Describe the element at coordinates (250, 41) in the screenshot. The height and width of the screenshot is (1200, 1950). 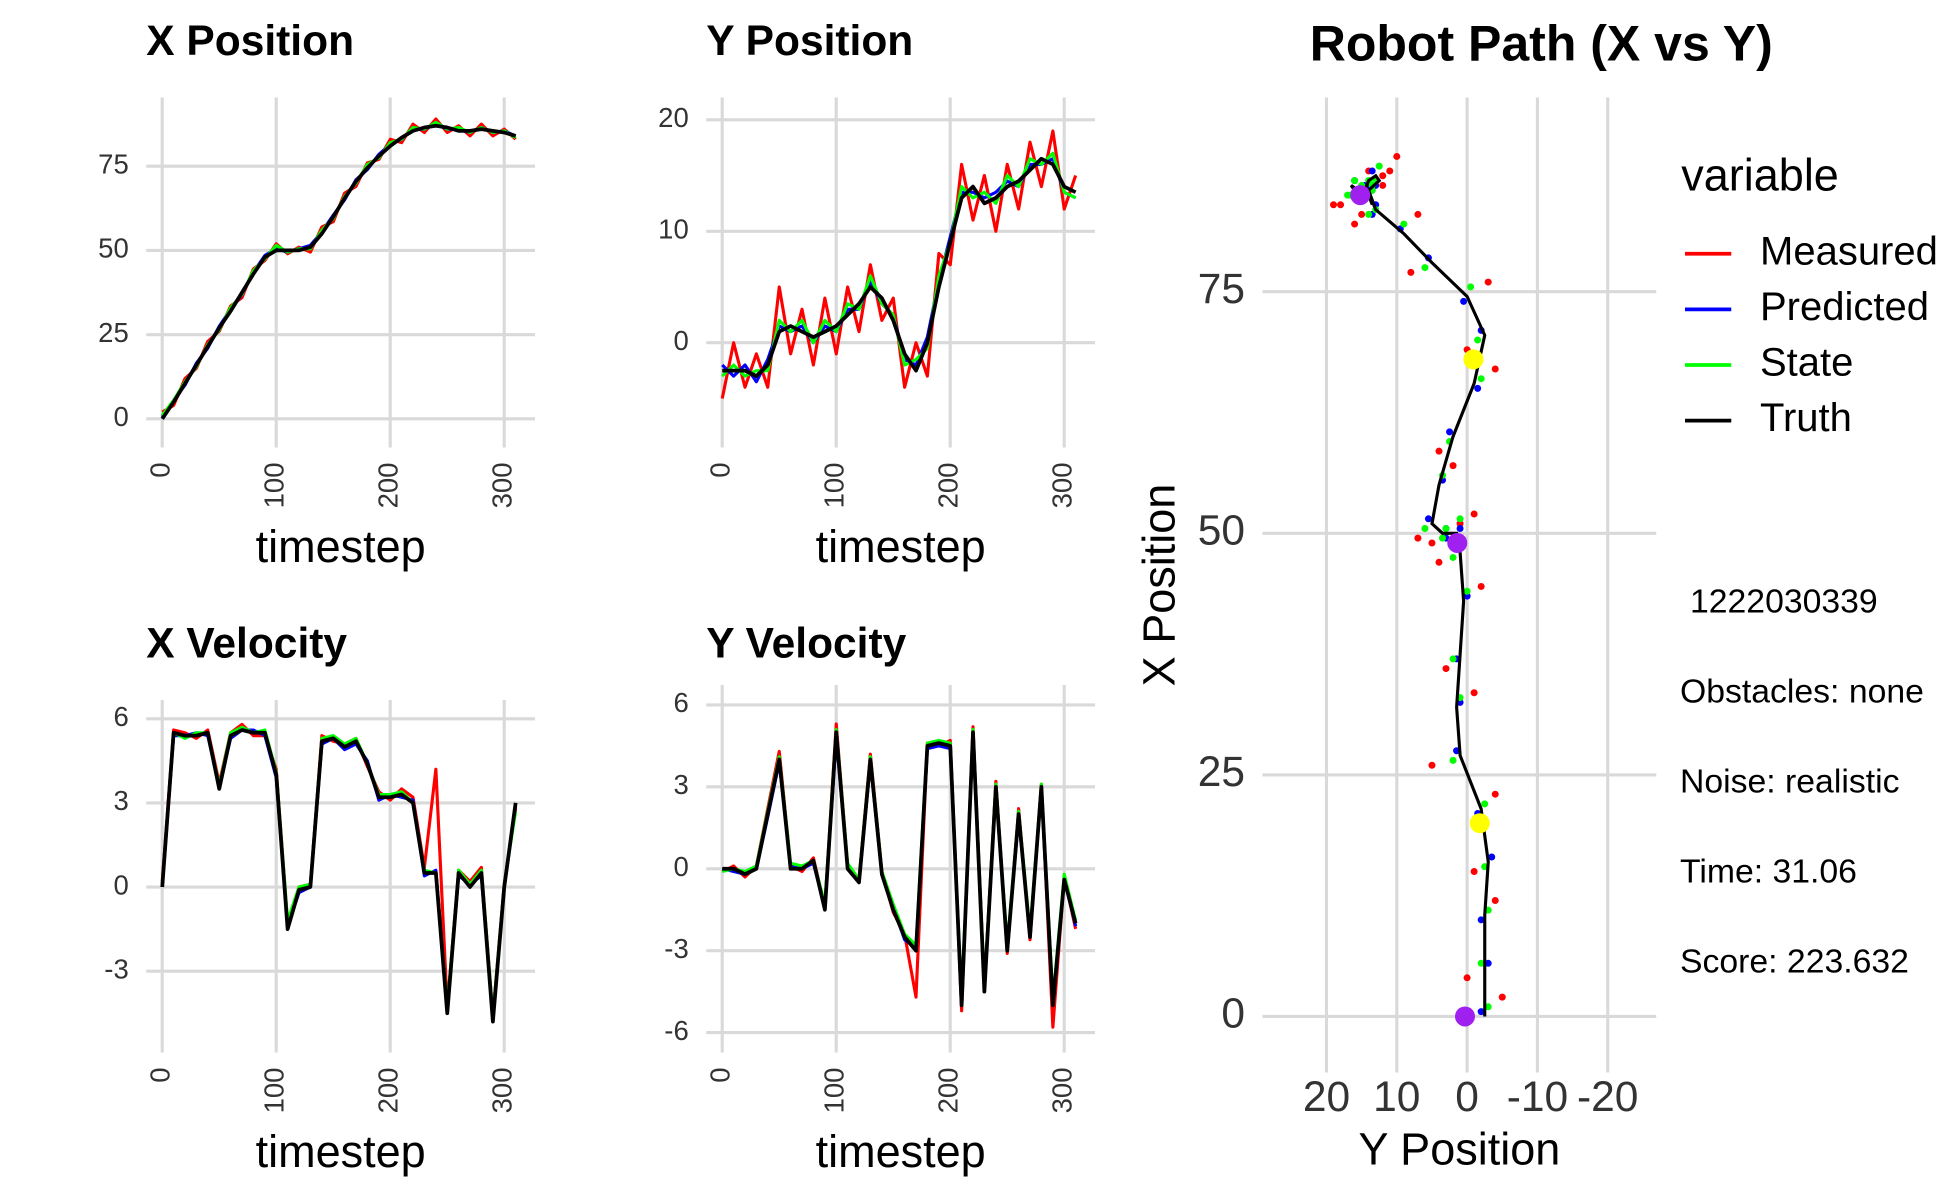
I see `panel-title: X Position` at that location.